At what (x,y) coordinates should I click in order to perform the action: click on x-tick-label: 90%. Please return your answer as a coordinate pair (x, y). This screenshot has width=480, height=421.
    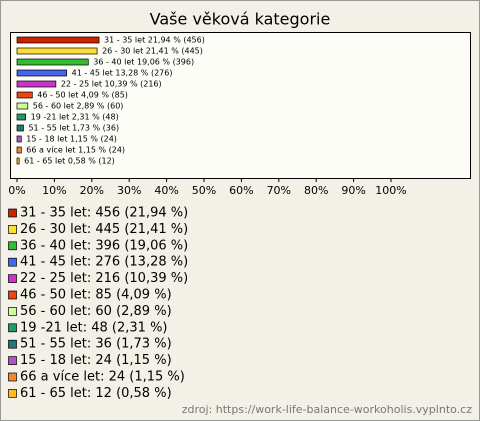
    Looking at the image, I should click on (353, 190).